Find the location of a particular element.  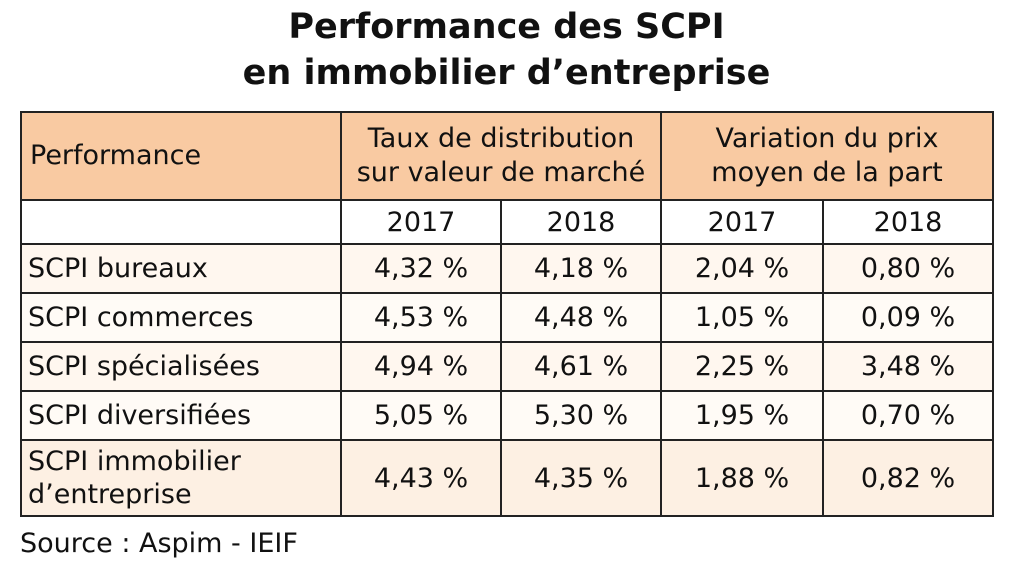

table-cell: 2,04 % is located at coordinates (742, 268).